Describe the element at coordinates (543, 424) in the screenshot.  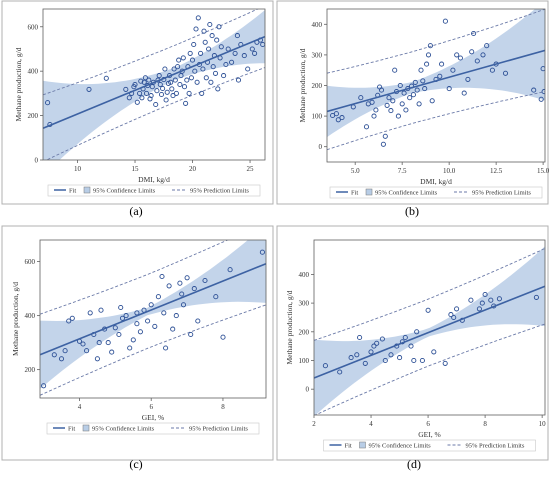
I see `x-tick-label: 10` at that location.